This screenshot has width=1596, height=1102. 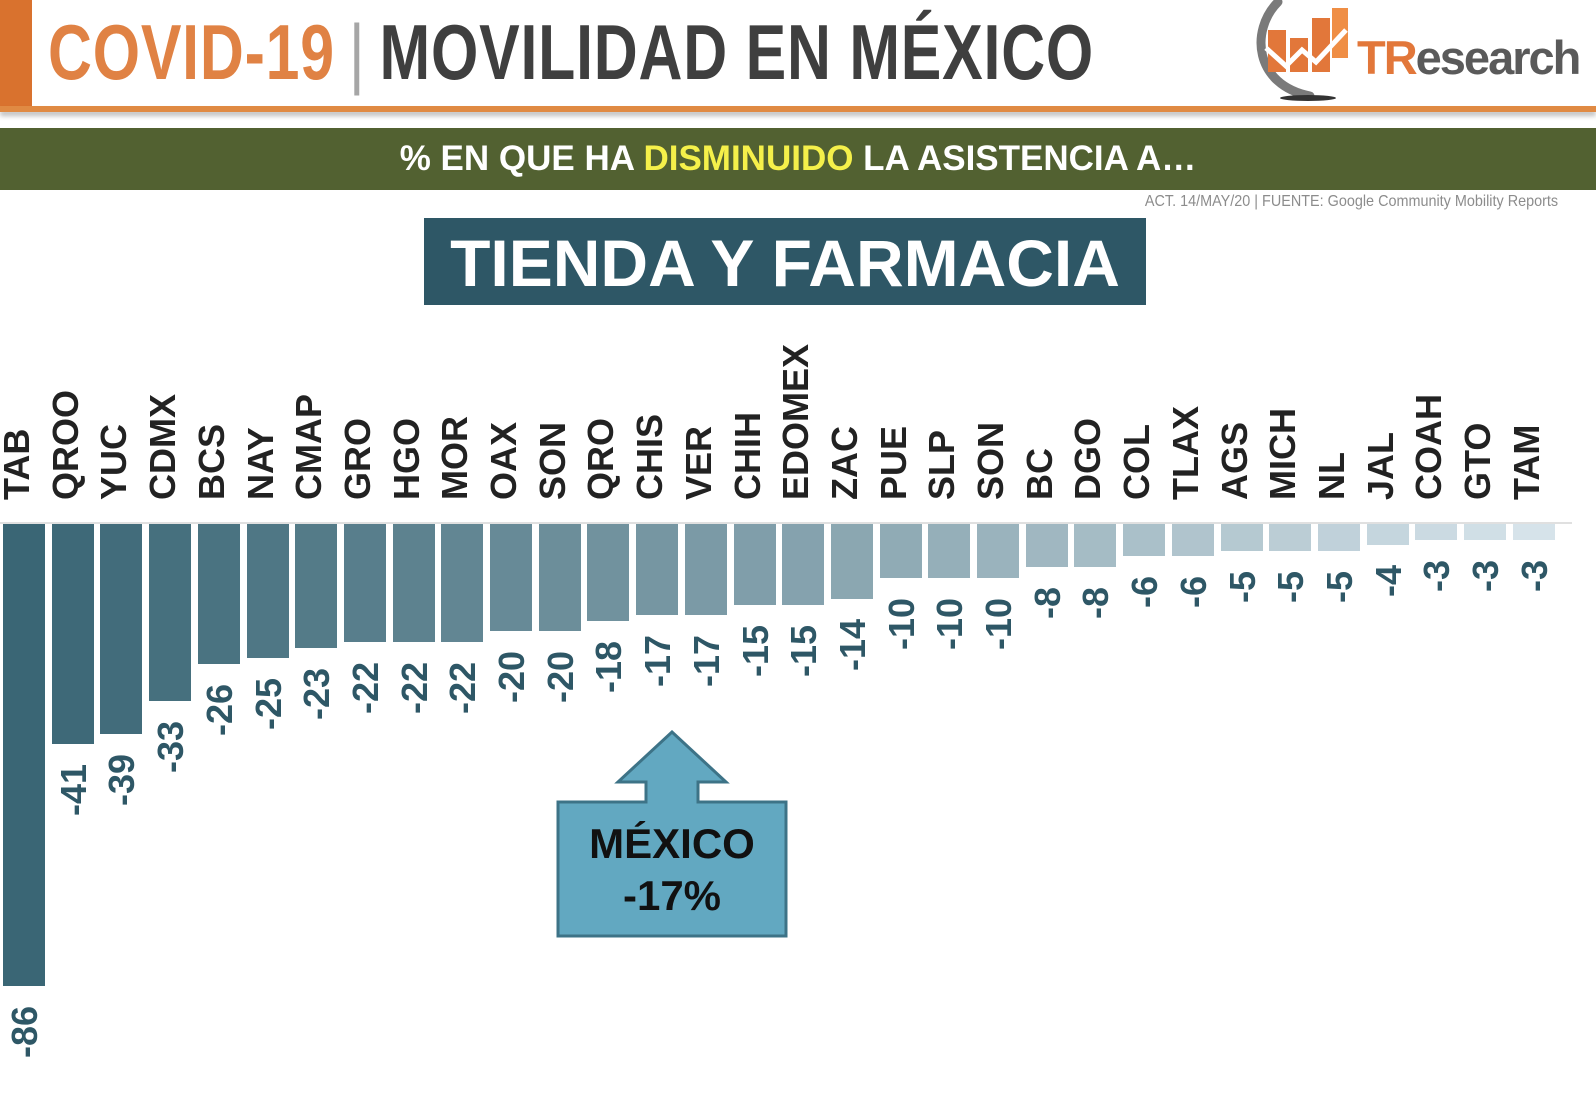 I want to click on subheader-highlight: DISMINUIDO, so click(x=748, y=158).